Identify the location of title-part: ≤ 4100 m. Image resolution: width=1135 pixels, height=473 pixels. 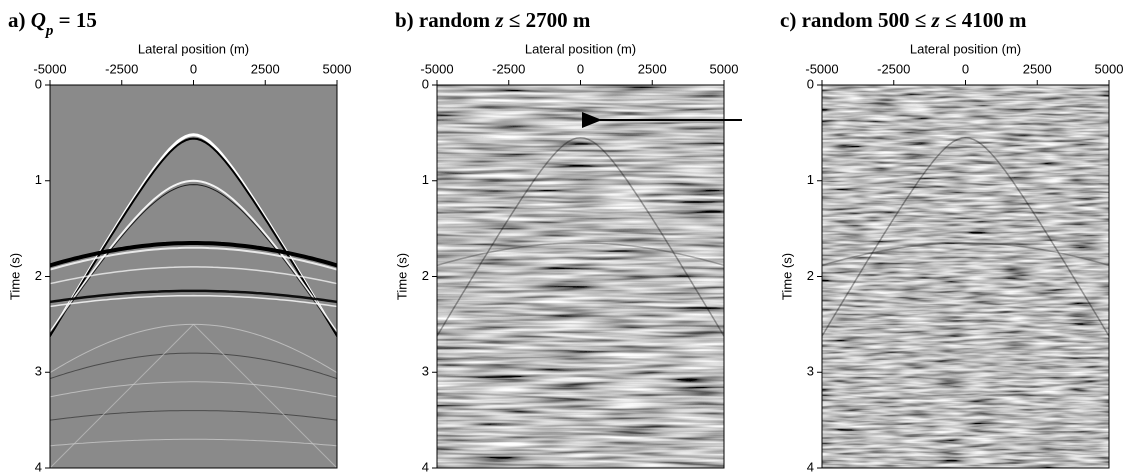
(983, 20).